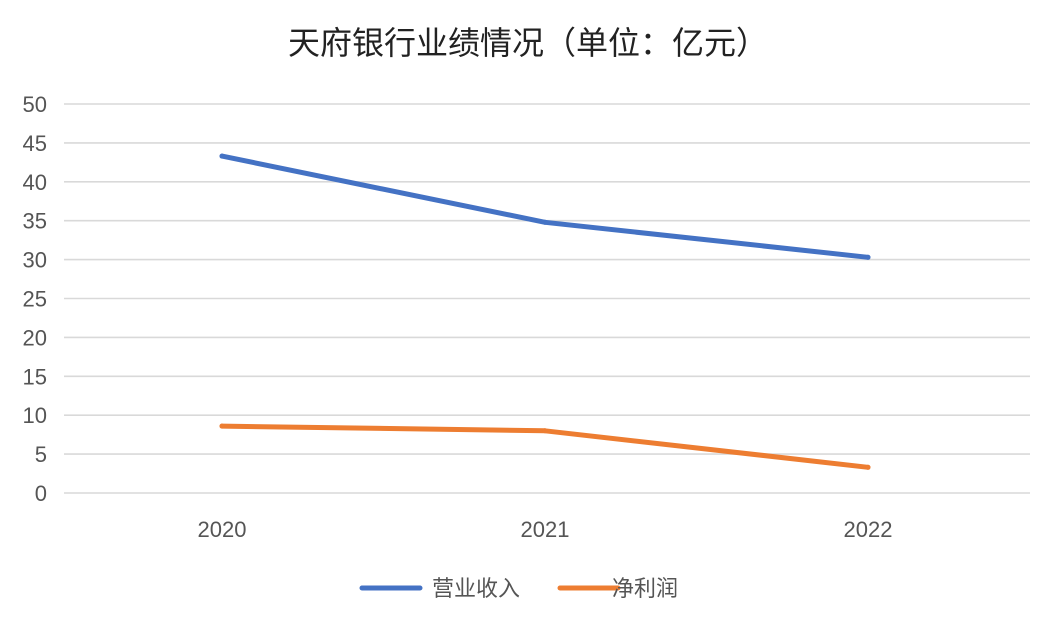  What do you see at coordinates (35, 376) in the screenshot?
I see `y-tick-label: 15` at bounding box center [35, 376].